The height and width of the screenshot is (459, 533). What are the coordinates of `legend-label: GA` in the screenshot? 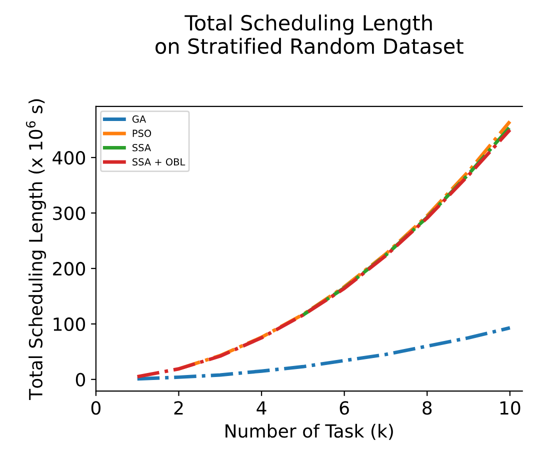 It's located at (139, 119).